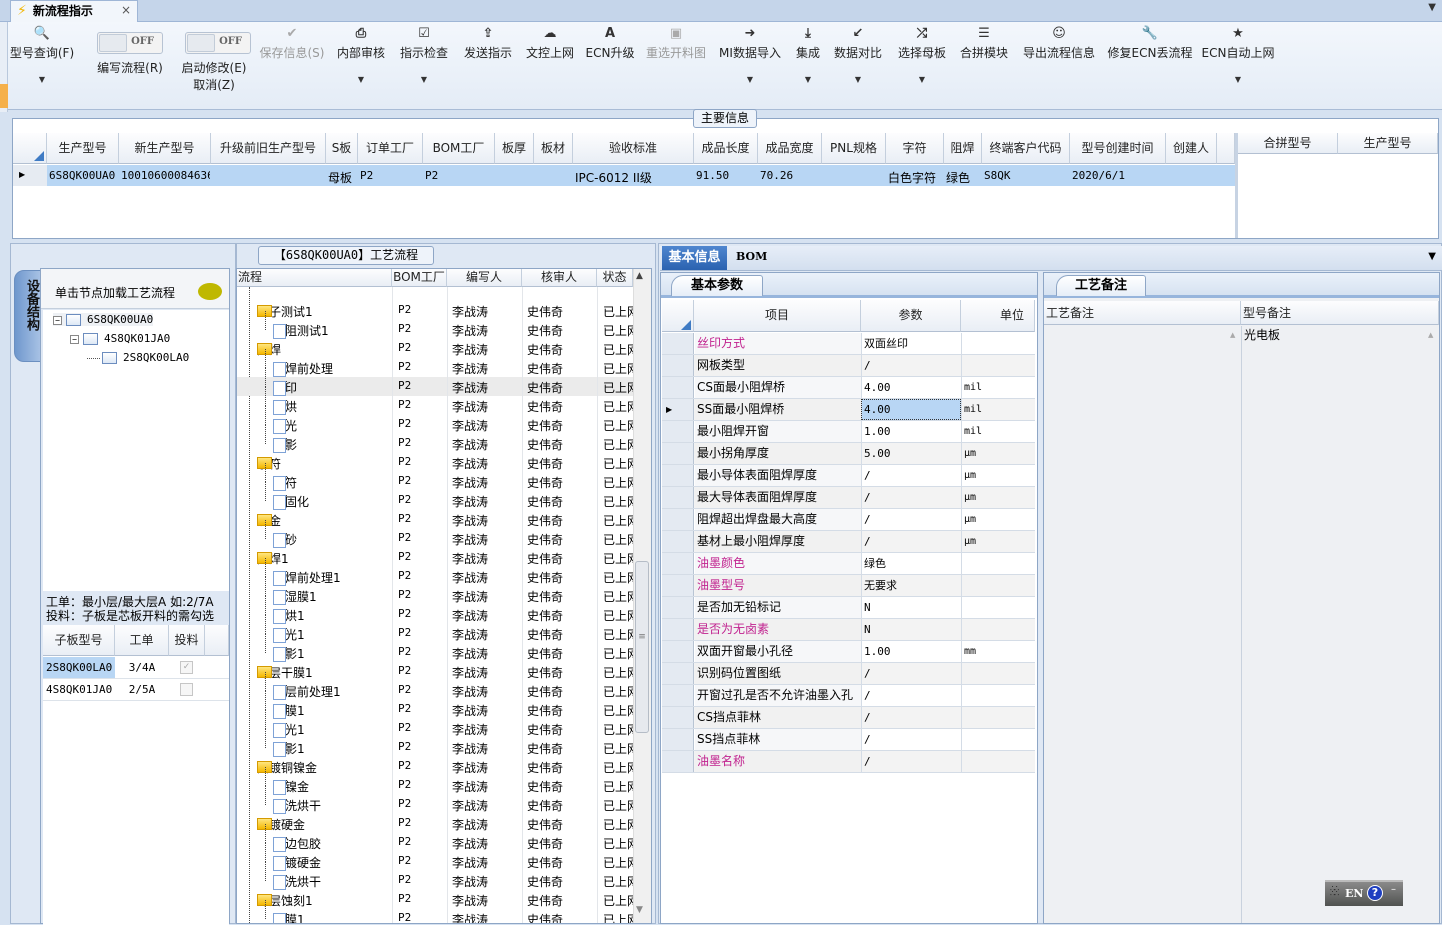 Image resolution: width=1442 pixels, height=925 pixels. What do you see at coordinates (777, 316) in the screenshot?
I see `column-header: 项目` at bounding box center [777, 316].